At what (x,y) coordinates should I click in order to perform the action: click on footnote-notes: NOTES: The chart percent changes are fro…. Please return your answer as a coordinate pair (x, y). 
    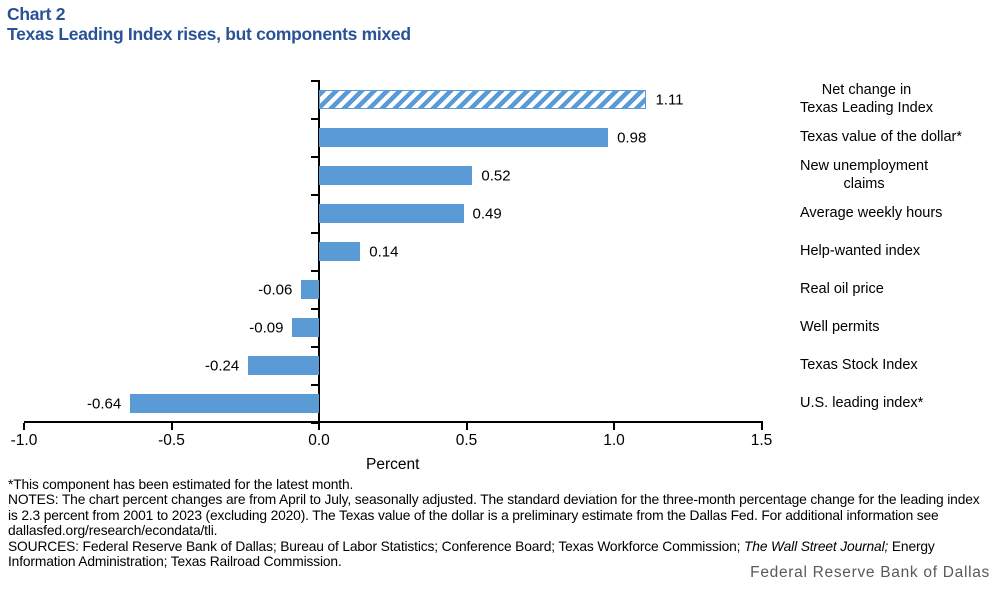
    Looking at the image, I should click on (494, 515).